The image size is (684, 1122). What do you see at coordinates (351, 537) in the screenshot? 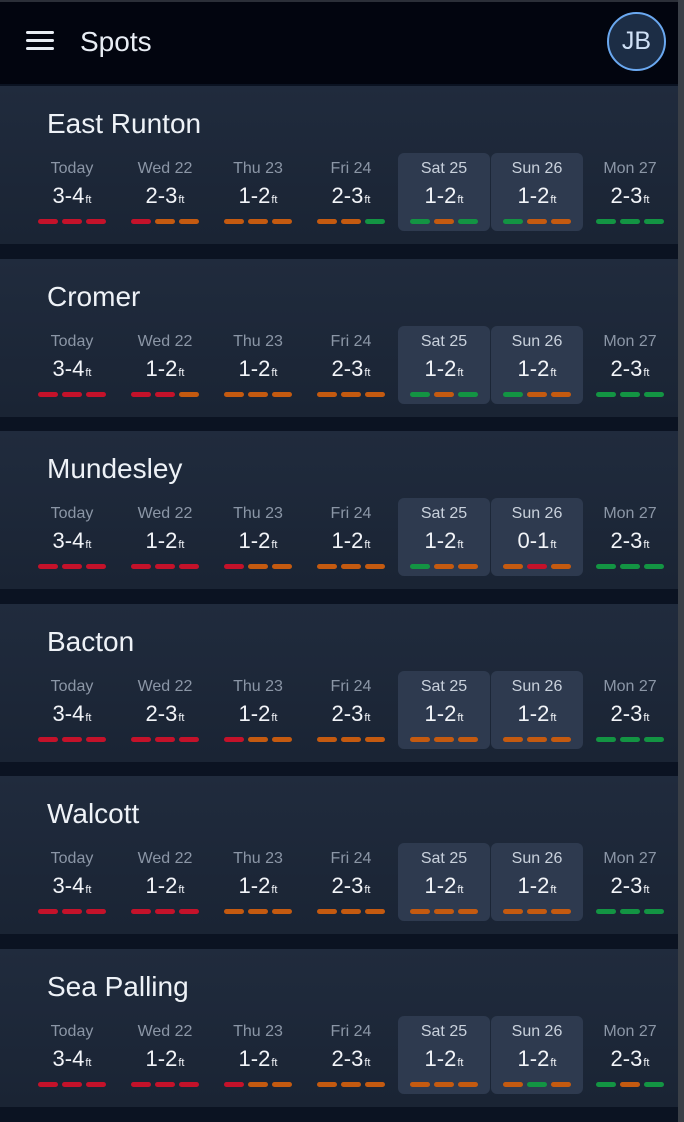
I see `forecast-day: Fri 24 1-2ft` at bounding box center [351, 537].